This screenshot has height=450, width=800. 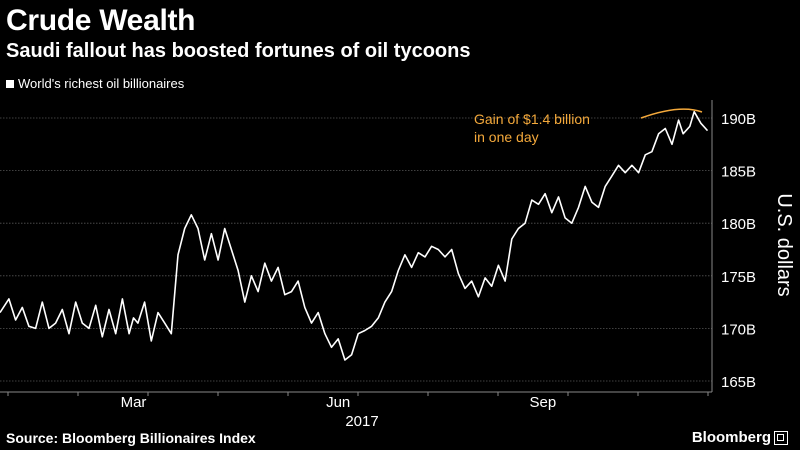 What do you see at coordinates (543, 402) in the screenshot?
I see `x-tick-label: Sep` at bounding box center [543, 402].